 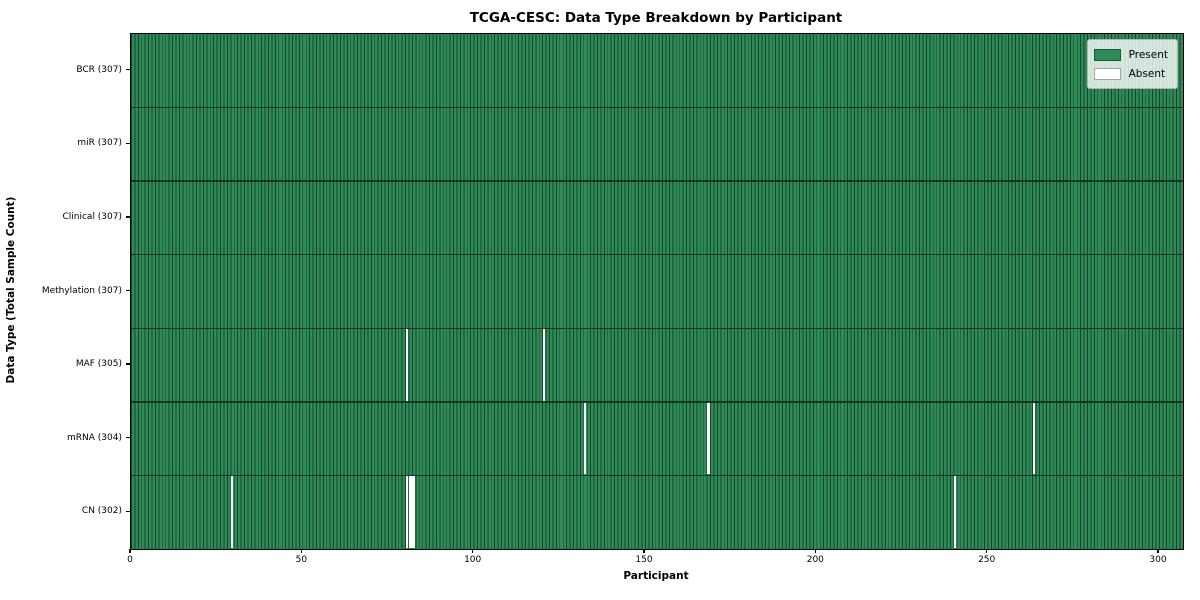 What do you see at coordinates (99, 143) in the screenshot?
I see `y-tick-label: miR (307)` at bounding box center [99, 143].